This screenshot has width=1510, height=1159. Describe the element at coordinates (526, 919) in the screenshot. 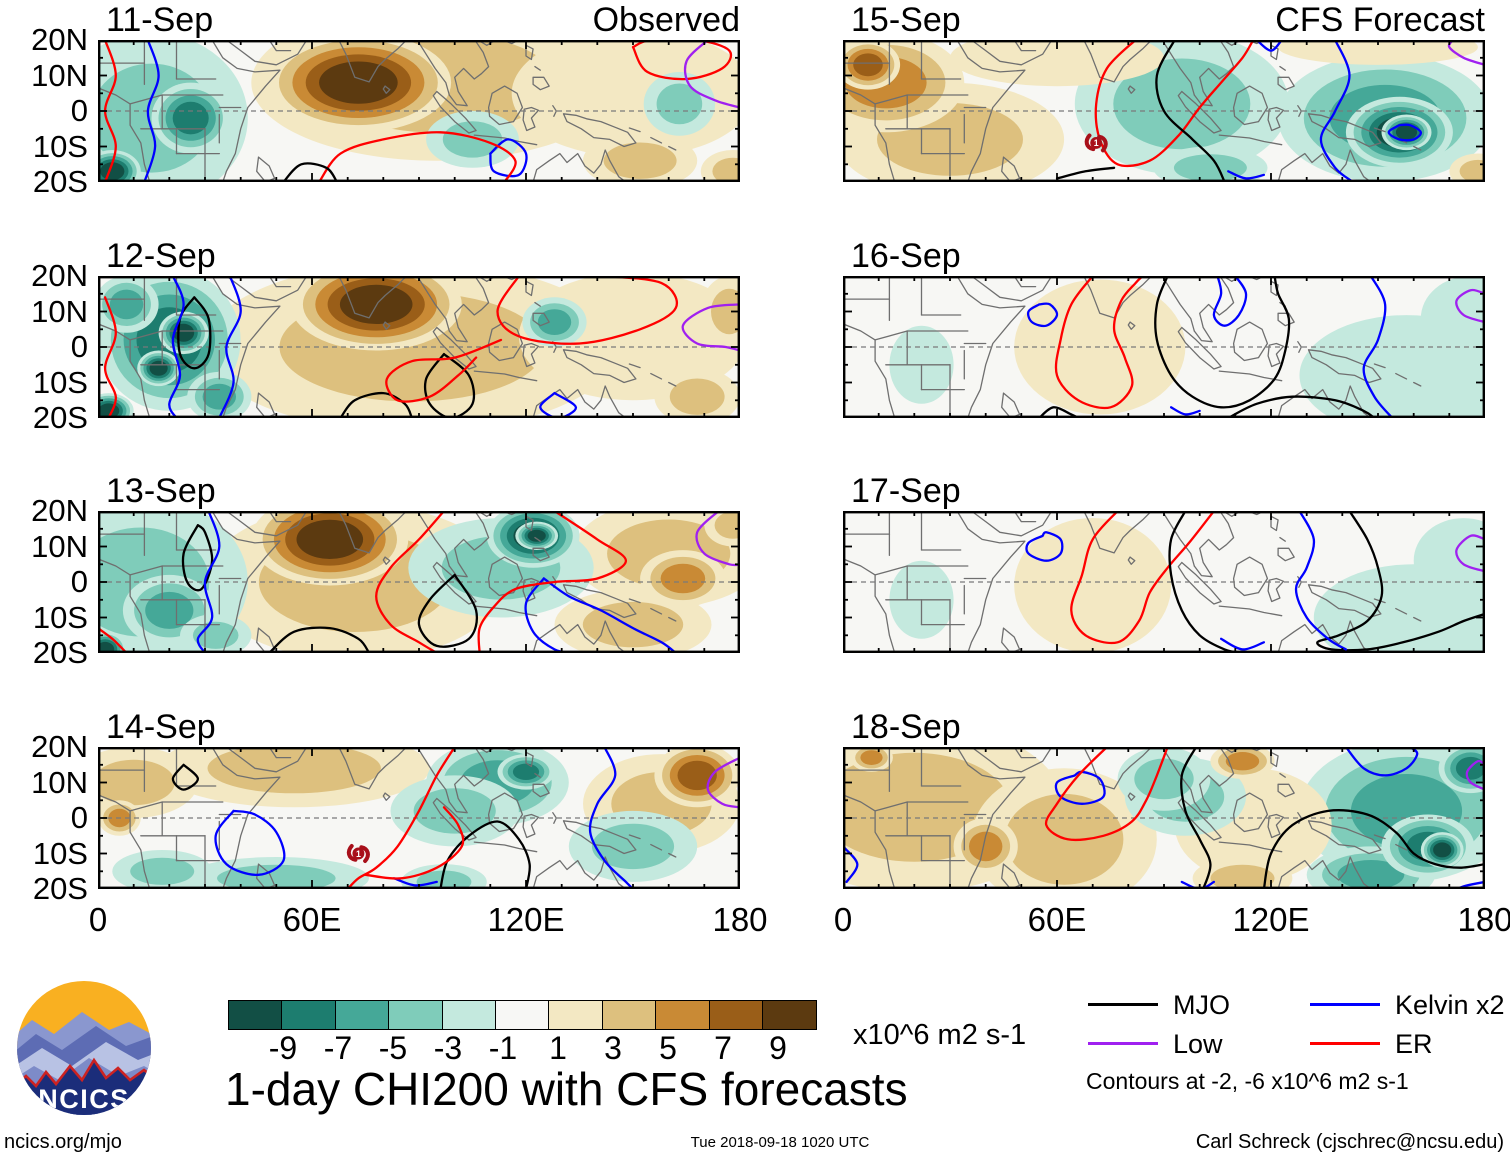

I see `x-axis-label-120E: 120E` at that location.